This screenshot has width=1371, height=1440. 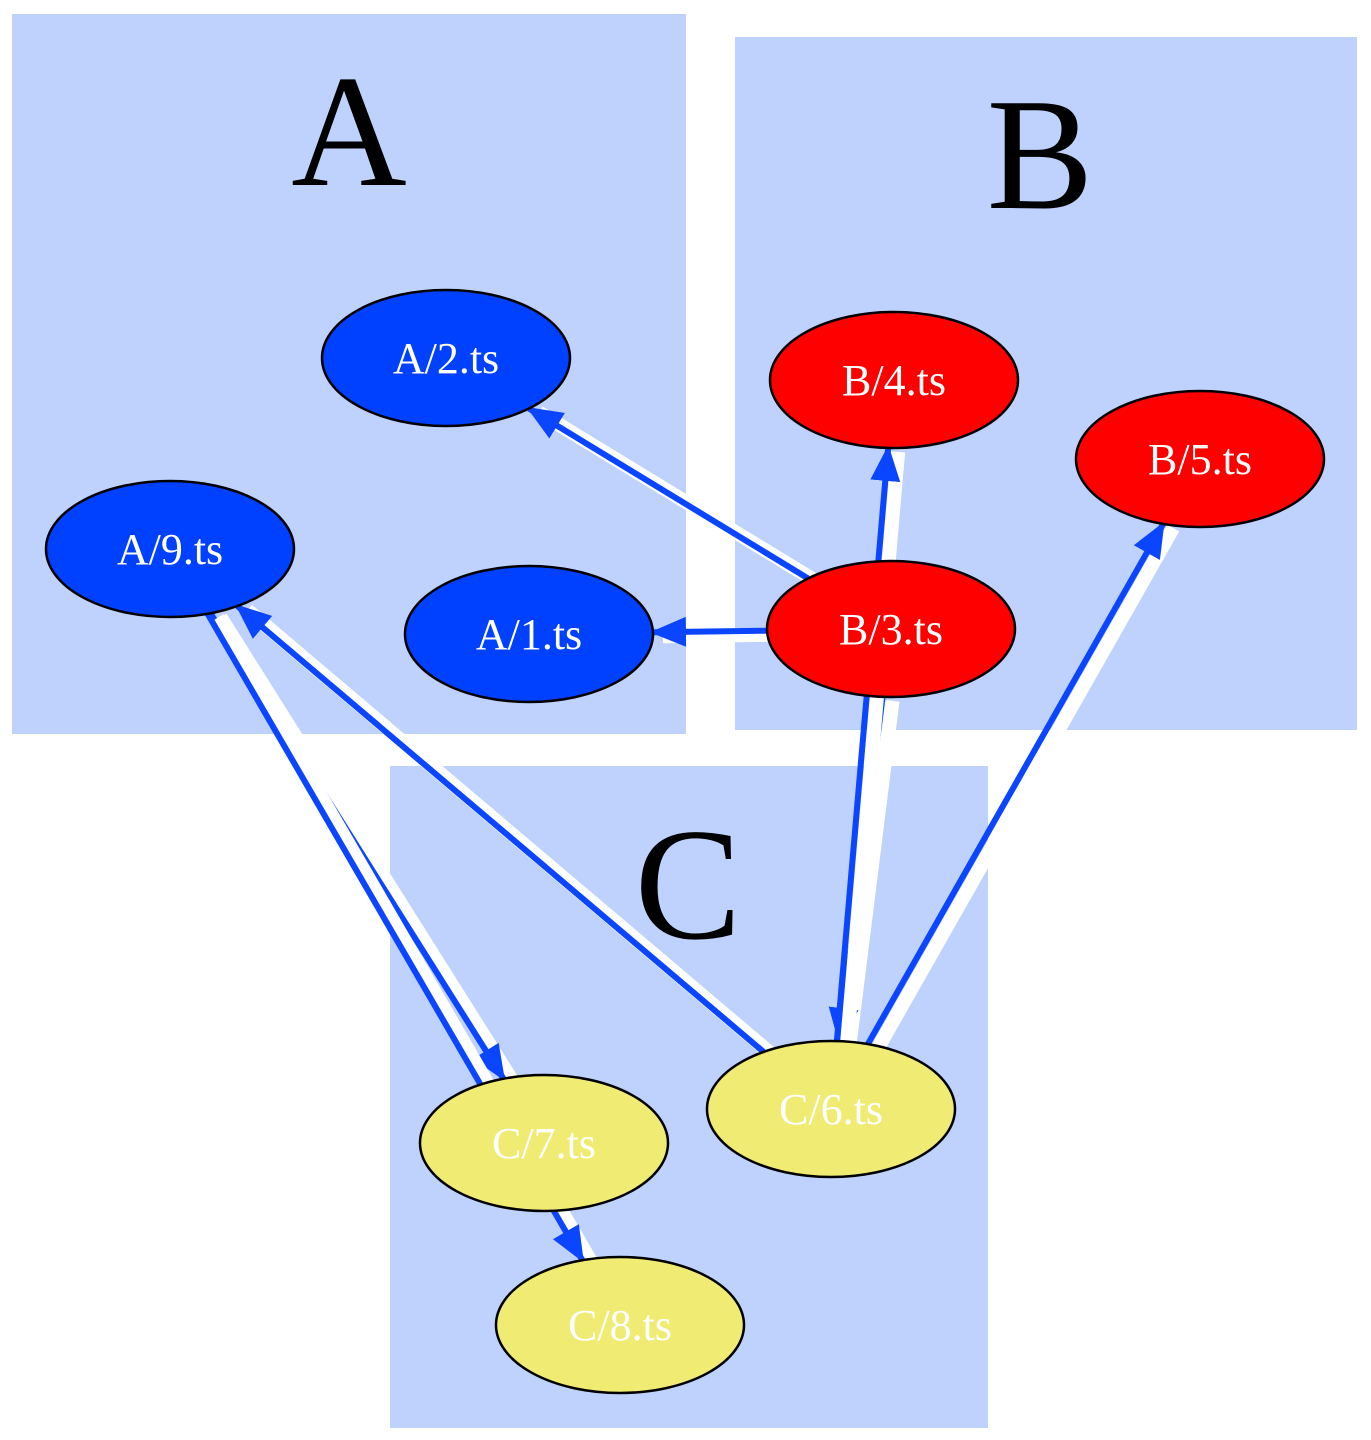 I want to click on node-a-9: A/9.ts, so click(x=170, y=549).